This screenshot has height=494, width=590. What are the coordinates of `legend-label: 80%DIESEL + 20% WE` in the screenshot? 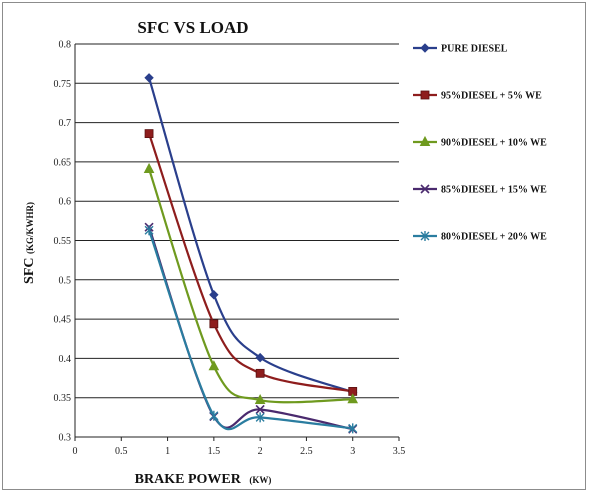 It's located at (494, 237).